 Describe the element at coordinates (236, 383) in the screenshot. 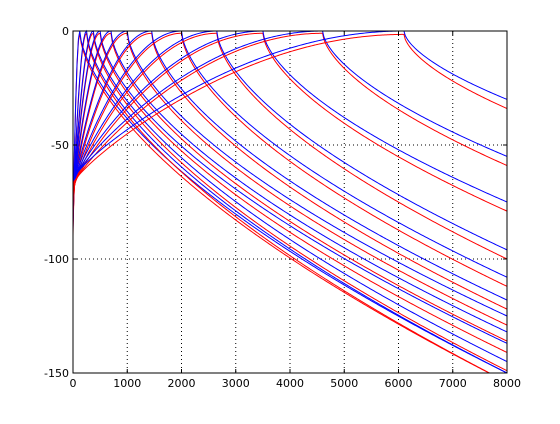

I see `x-tick-label: 3000` at that location.